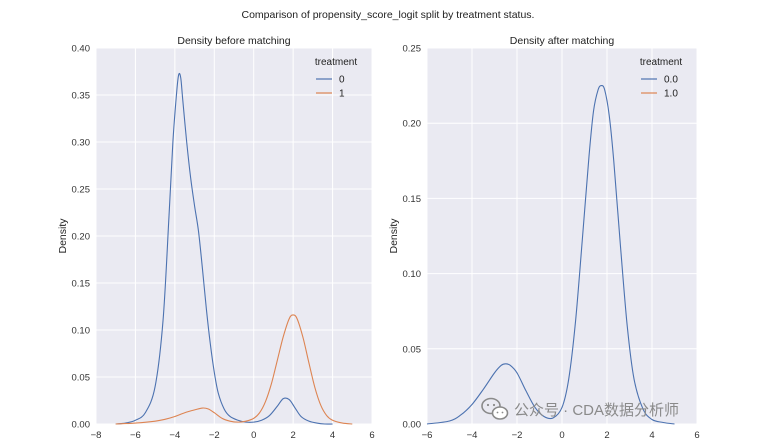 The width and height of the screenshot is (777, 440). I want to click on subplot-title: Density before matching, so click(233, 41).